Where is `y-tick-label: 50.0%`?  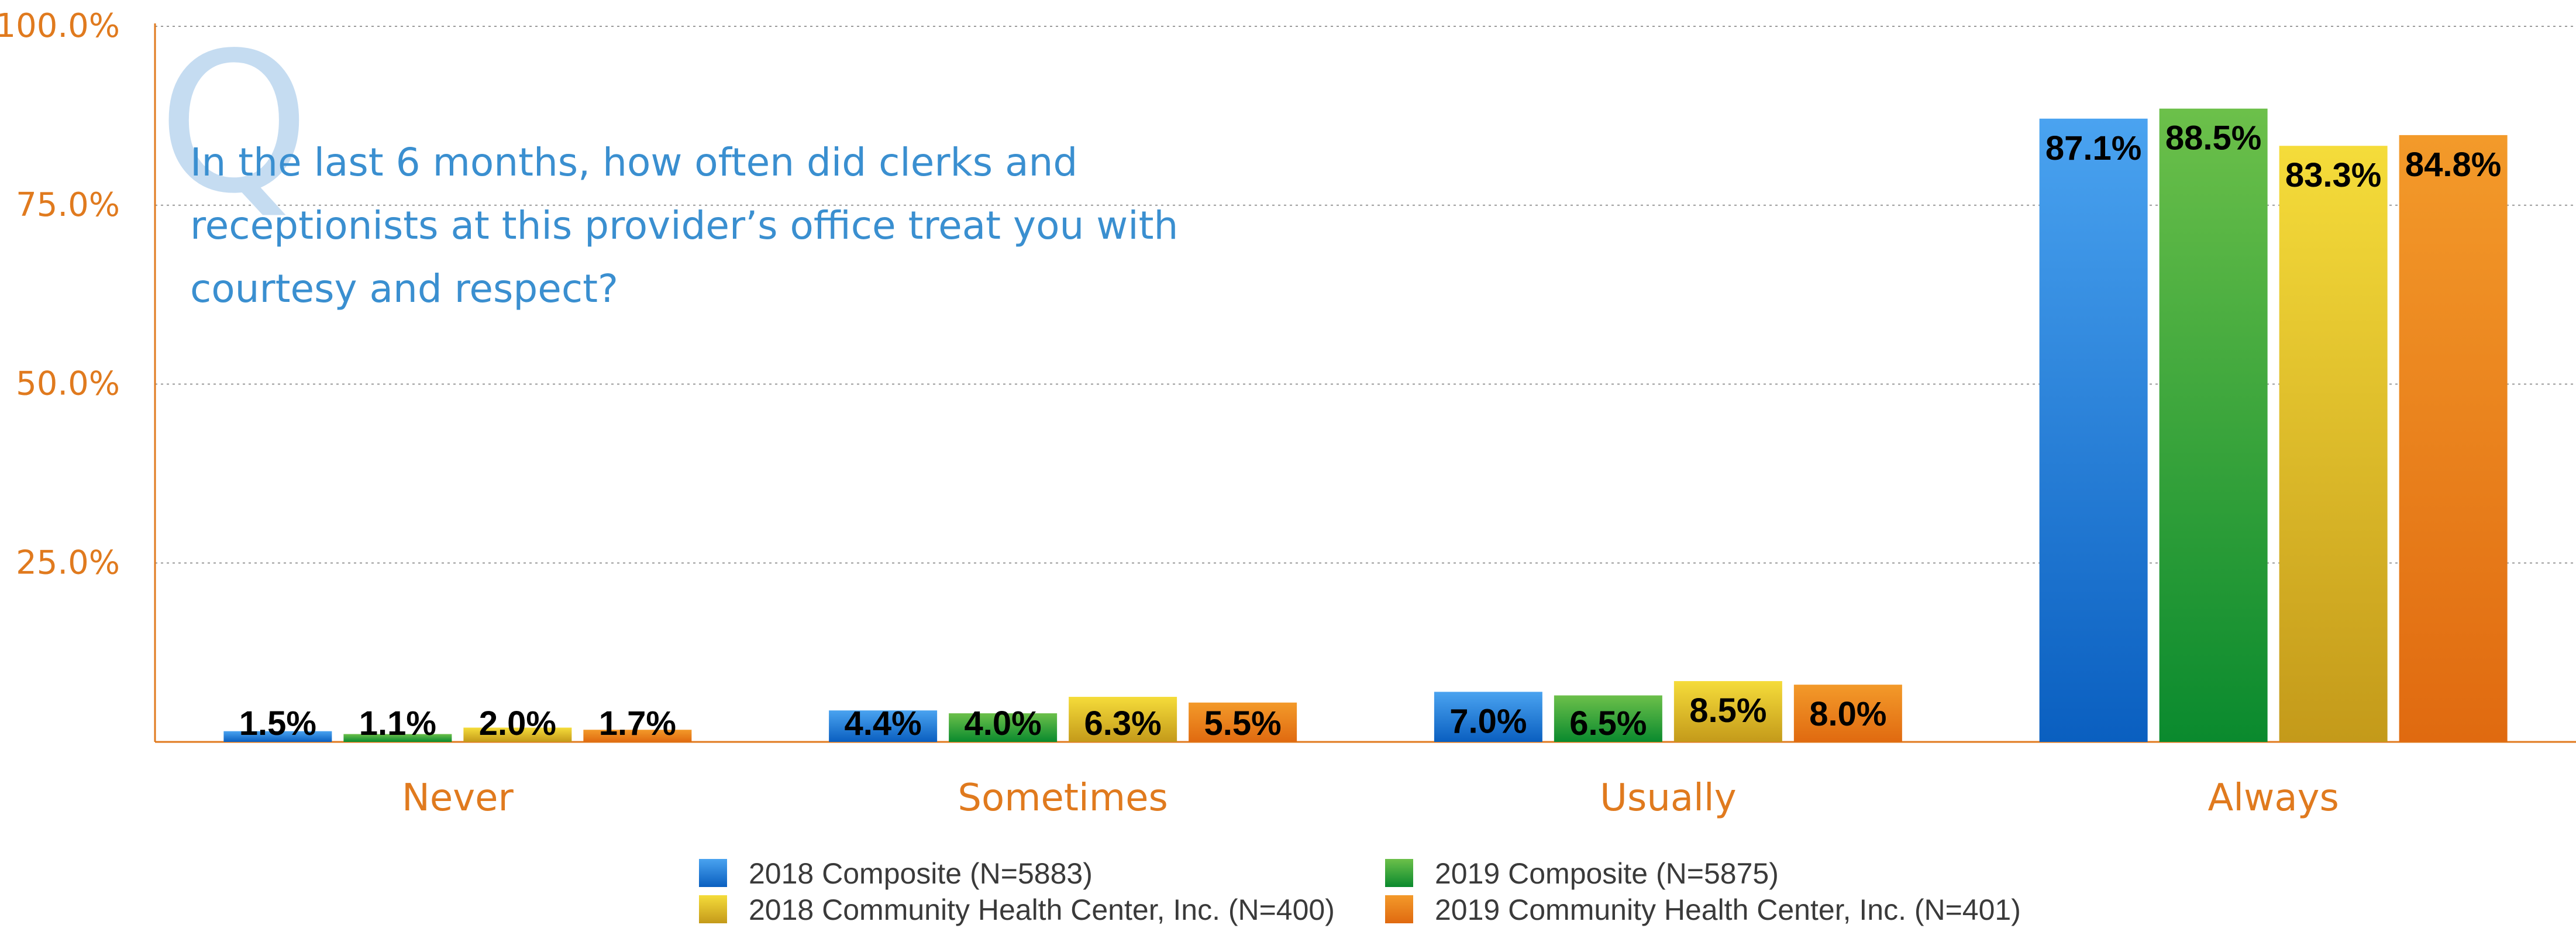 y-tick-label: 50.0% is located at coordinates (68, 384).